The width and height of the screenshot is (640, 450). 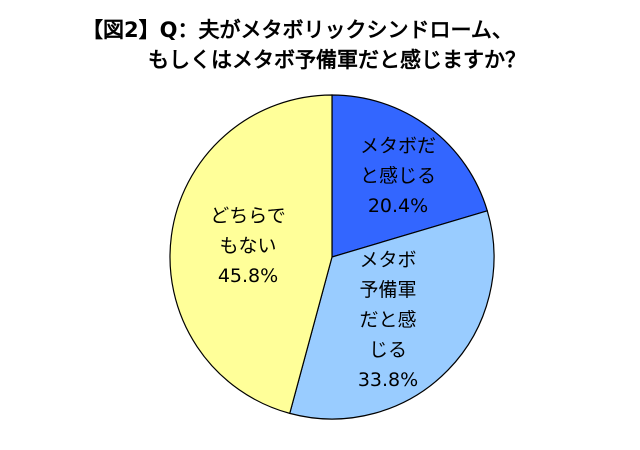 What do you see at coordinates (388, 380) in the screenshot?
I see `slice-value-label-1: 33.8%` at bounding box center [388, 380].